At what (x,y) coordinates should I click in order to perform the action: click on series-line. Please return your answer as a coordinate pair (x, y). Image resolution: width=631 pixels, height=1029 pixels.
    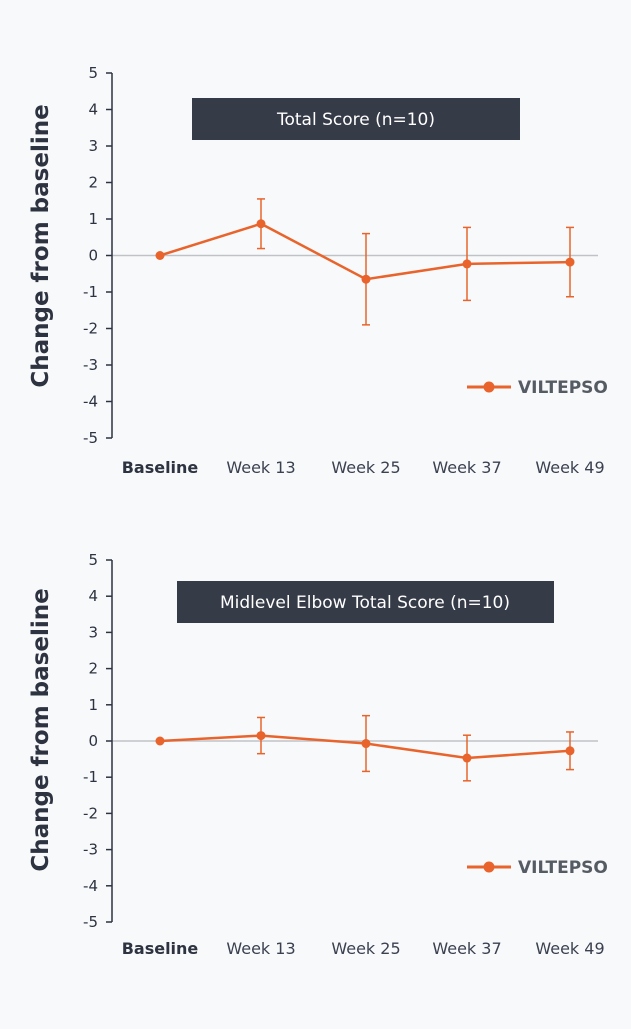
    Looking at the image, I should click on (365, 251).